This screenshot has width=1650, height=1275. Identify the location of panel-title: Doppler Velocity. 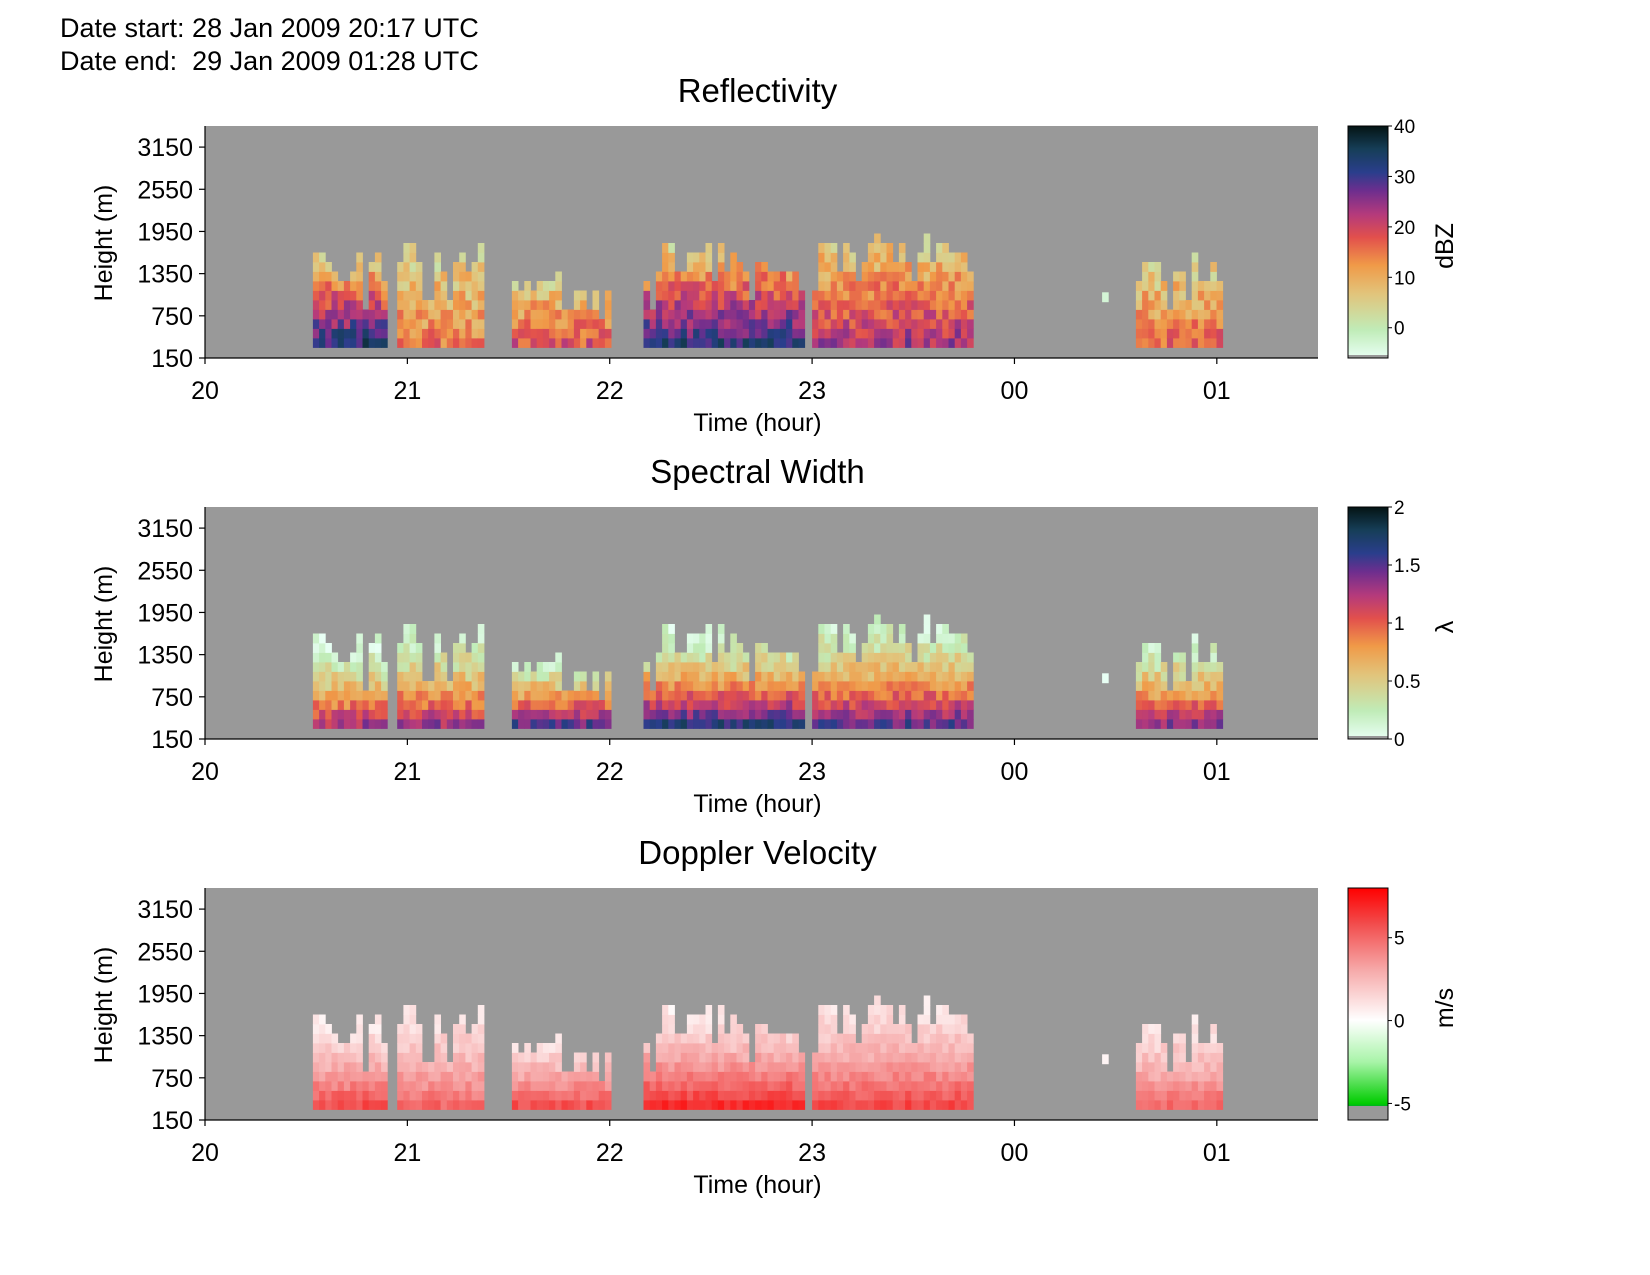
(757, 852).